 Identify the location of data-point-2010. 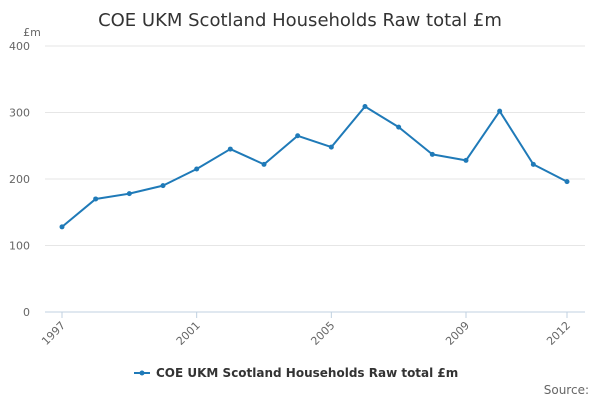
(500, 111).